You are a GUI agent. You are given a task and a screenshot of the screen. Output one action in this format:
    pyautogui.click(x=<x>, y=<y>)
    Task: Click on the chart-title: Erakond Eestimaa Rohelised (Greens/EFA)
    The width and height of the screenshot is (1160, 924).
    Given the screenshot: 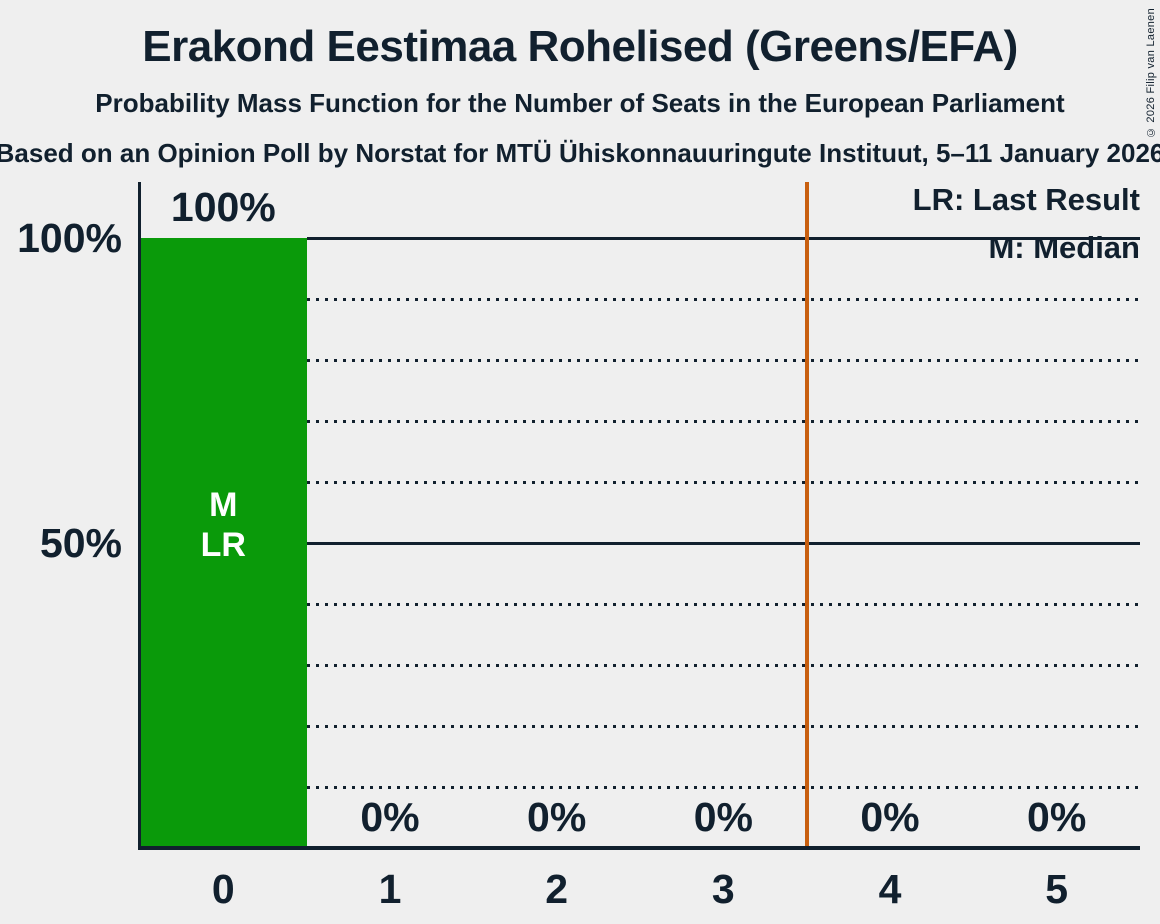 What is the action you would take?
    pyautogui.click(x=580, y=46)
    